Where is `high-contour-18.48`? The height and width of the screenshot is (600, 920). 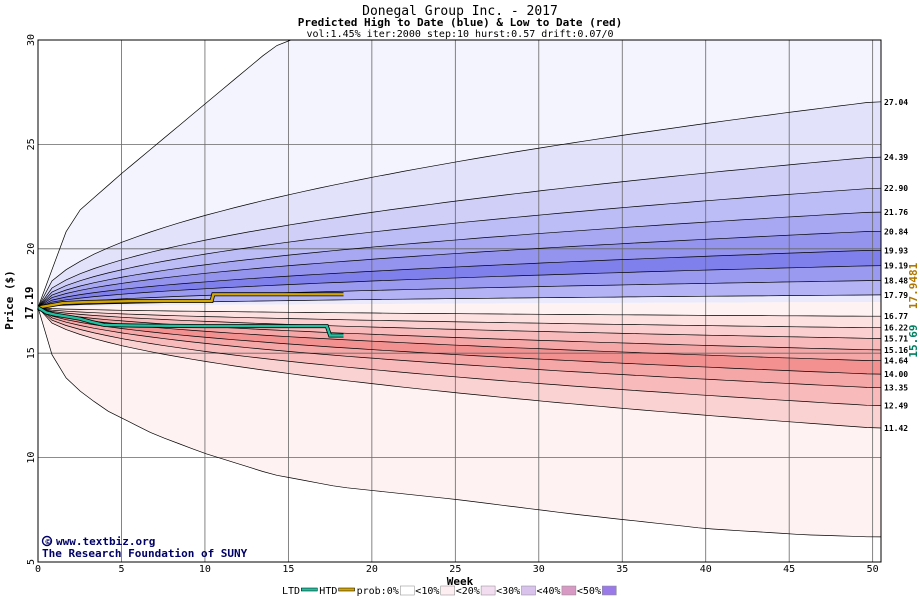 high-contour-18.48 is located at coordinates (459, 294).